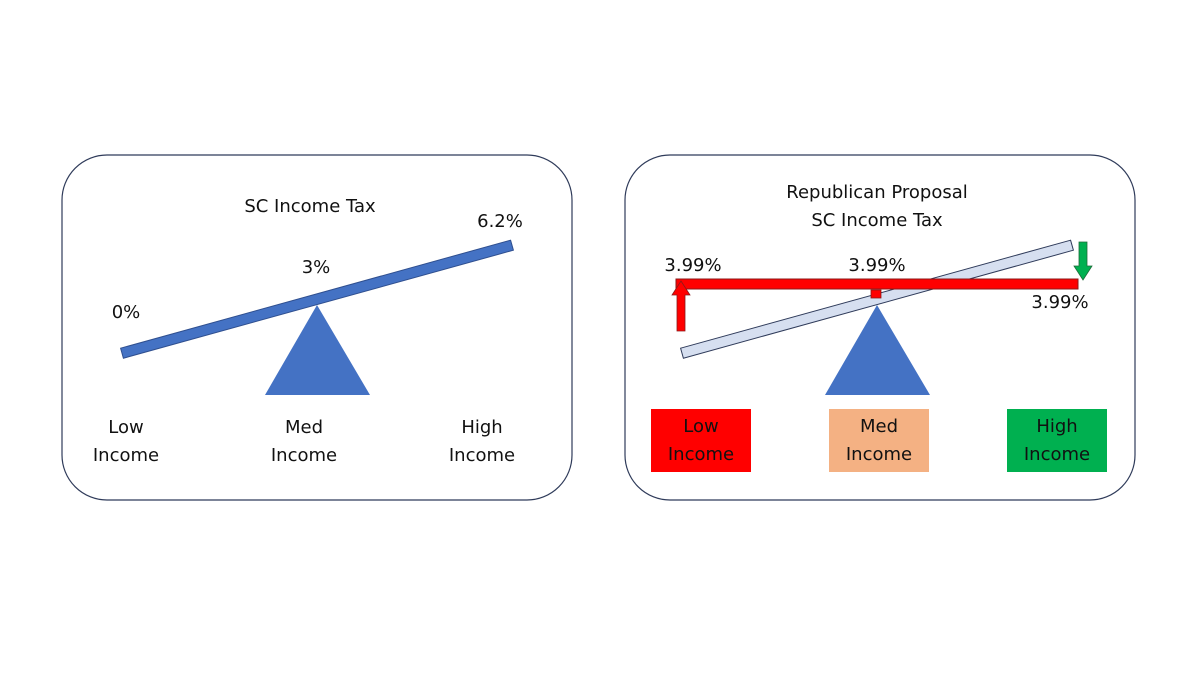 The width and height of the screenshot is (1200, 675). What do you see at coordinates (317, 299) in the screenshot?
I see `seesaw-beam` at bounding box center [317, 299].